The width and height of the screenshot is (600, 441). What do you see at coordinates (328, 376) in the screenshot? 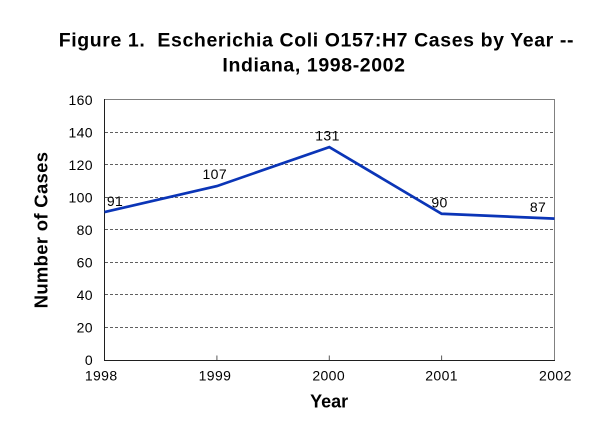
I see `svg-text: 2000` at bounding box center [328, 376].